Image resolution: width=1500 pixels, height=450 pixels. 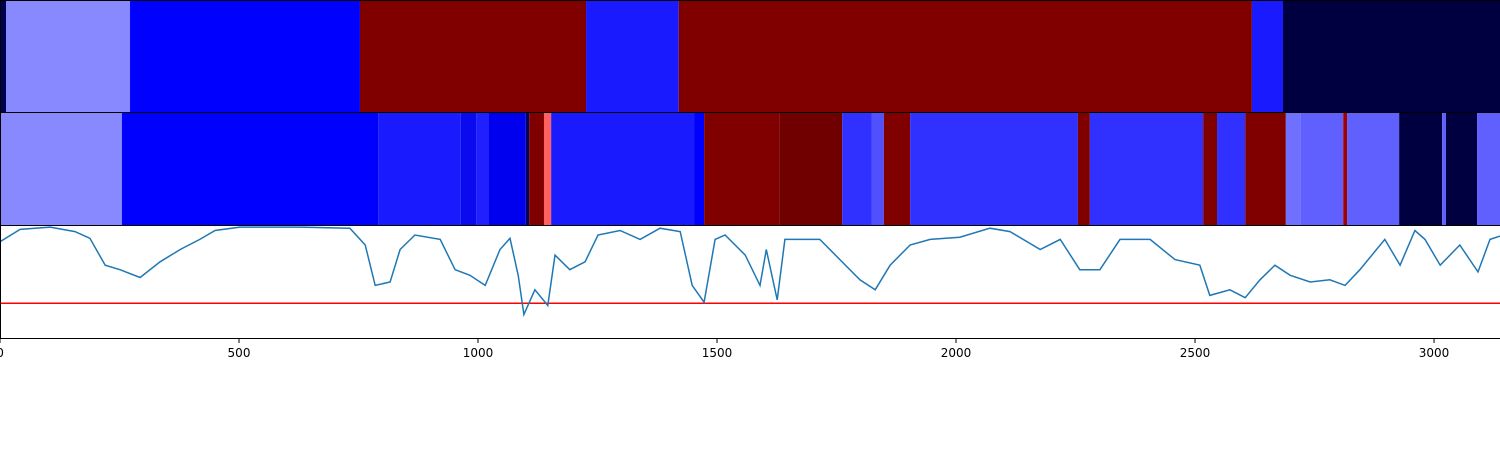 I want to click on x-tick-label: 2000, so click(x=956, y=353).